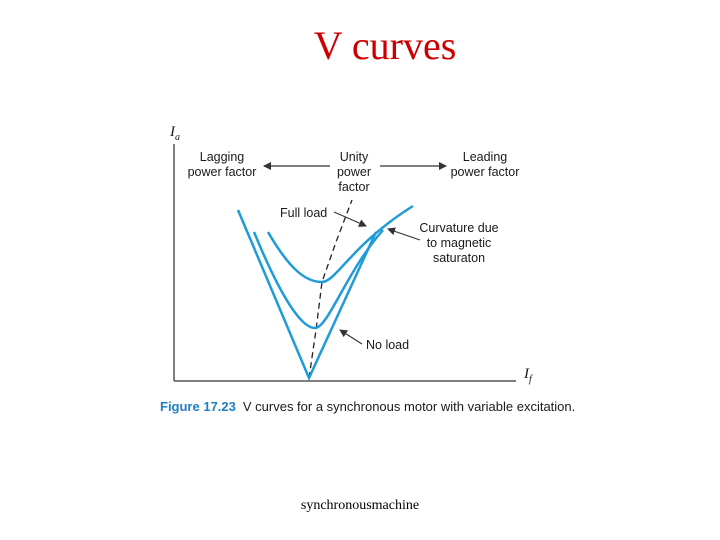  Describe the element at coordinates (354, 157) in the screenshot. I see `unity-label-line1: Unity` at that location.